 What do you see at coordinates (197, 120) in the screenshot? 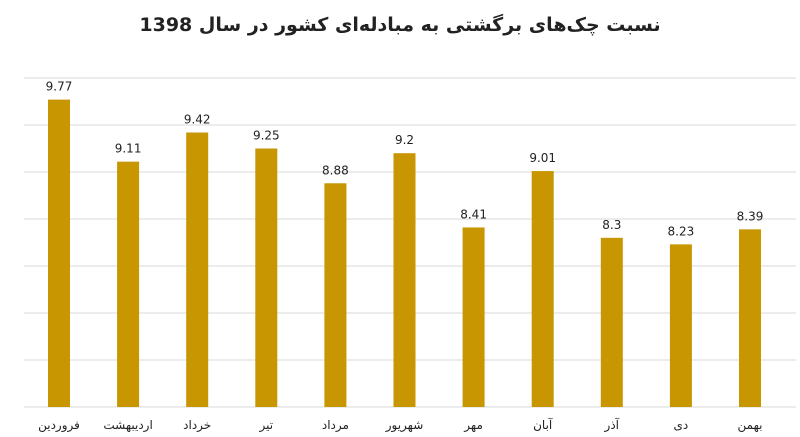
I see `data-label: 9.42` at bounding box center [197, 120].